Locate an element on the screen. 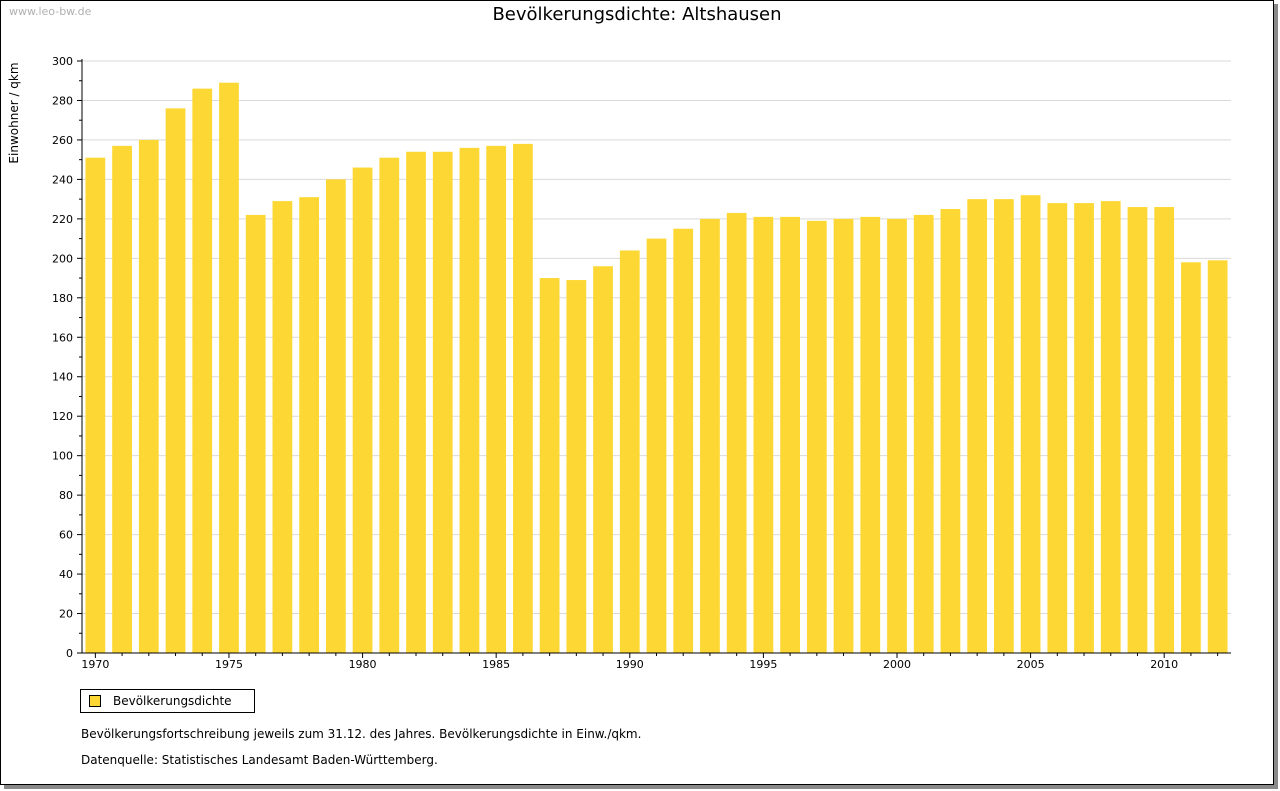 This screenshot has height=791, width=1280. y-tick-label: 20 is located at coordinates (66, 614).